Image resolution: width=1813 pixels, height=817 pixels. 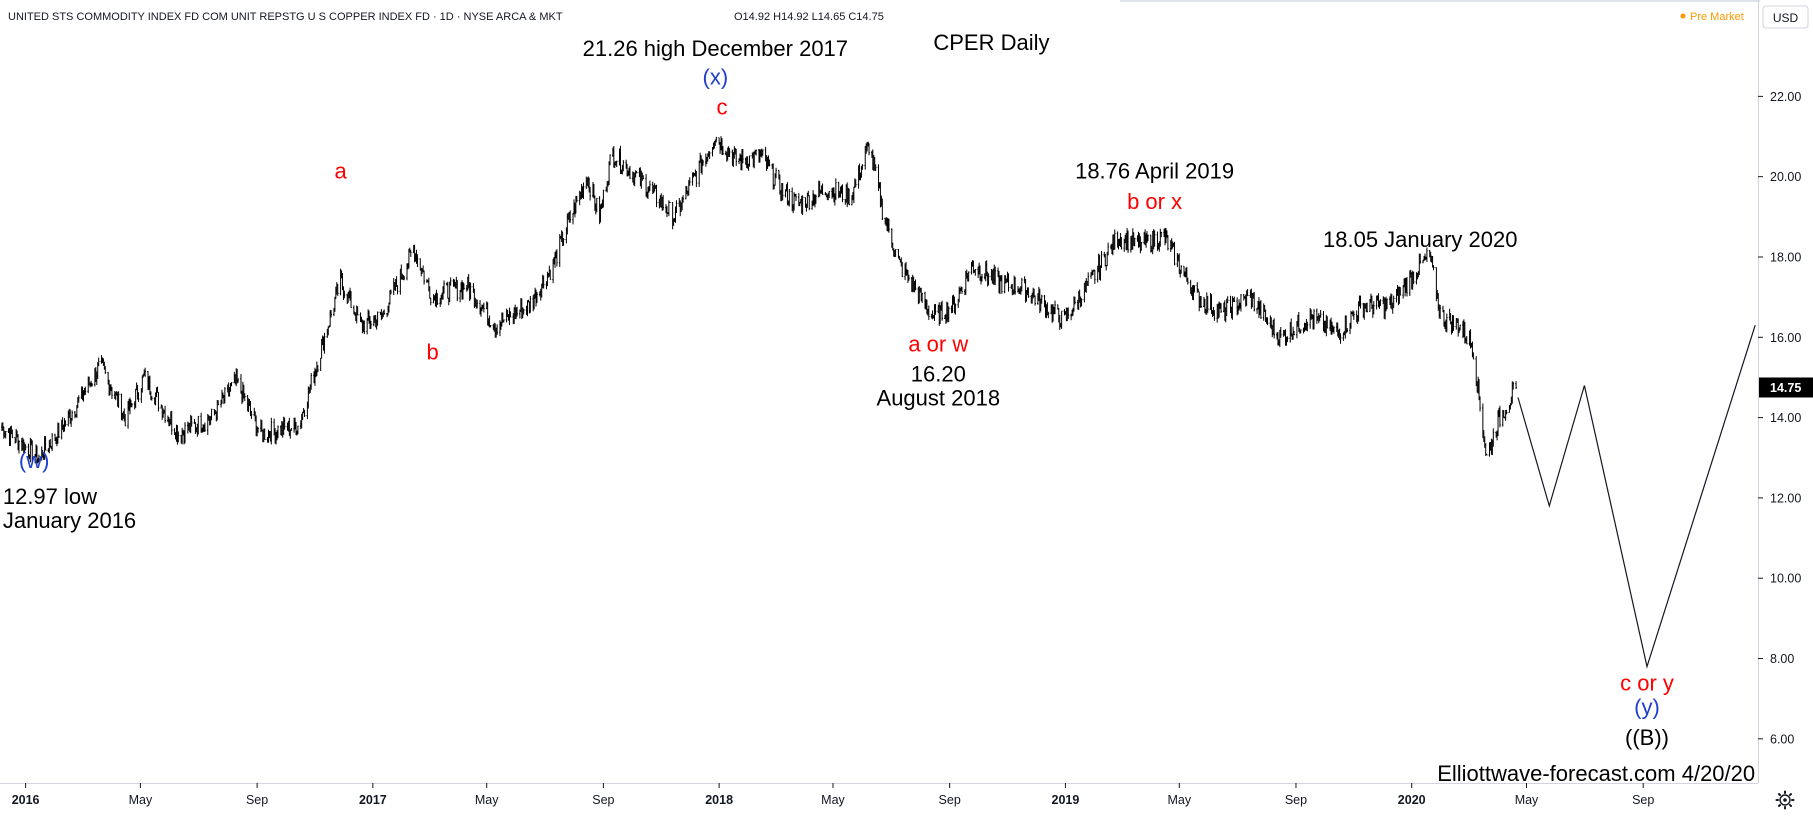 What do you see at coordinates (1647, 707) in the screenshot?
I see `wave-annotation: (y)` at bounding box center [1647, 707].